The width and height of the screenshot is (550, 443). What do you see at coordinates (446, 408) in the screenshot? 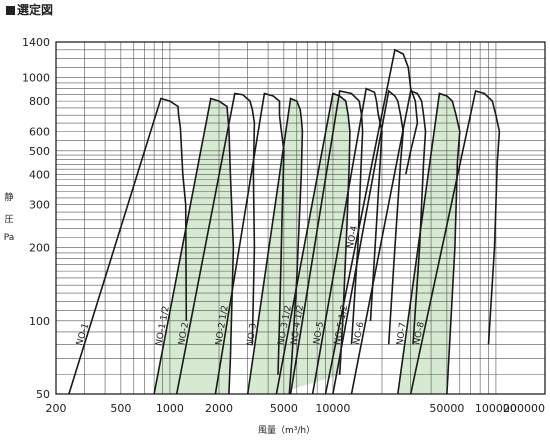
I see `x-tick-label: 50000` at bounding box center [446, 408].